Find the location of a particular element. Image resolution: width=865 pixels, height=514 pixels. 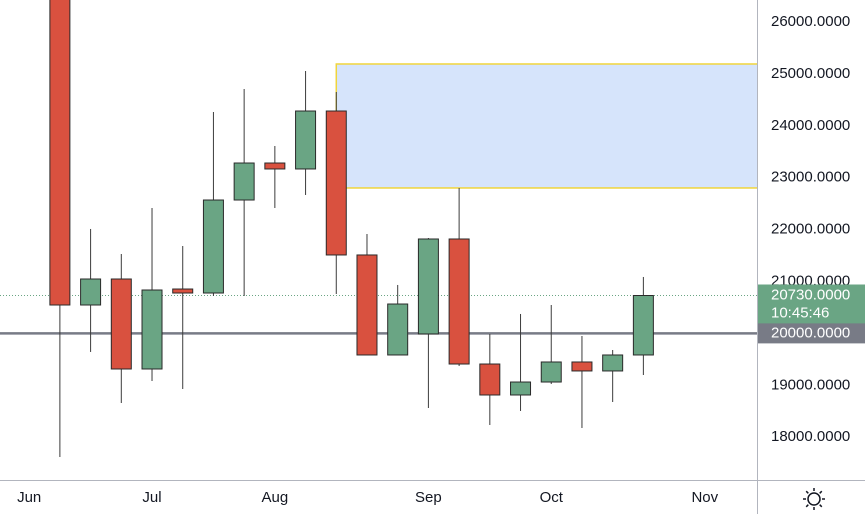

x-tick-label: Aug is located at coordinates (275, 497).